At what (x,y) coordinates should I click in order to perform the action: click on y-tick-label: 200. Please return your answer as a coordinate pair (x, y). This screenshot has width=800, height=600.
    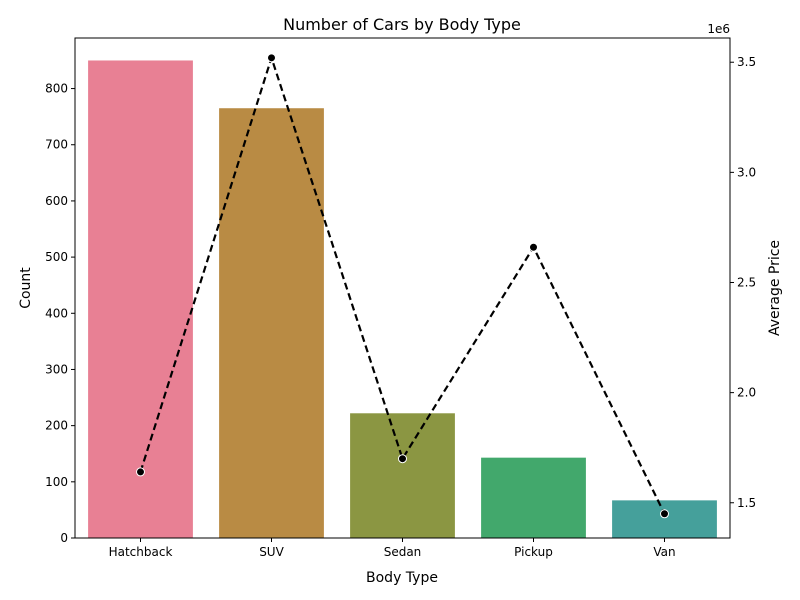
    Looking at the image, I should click on (56, 426).